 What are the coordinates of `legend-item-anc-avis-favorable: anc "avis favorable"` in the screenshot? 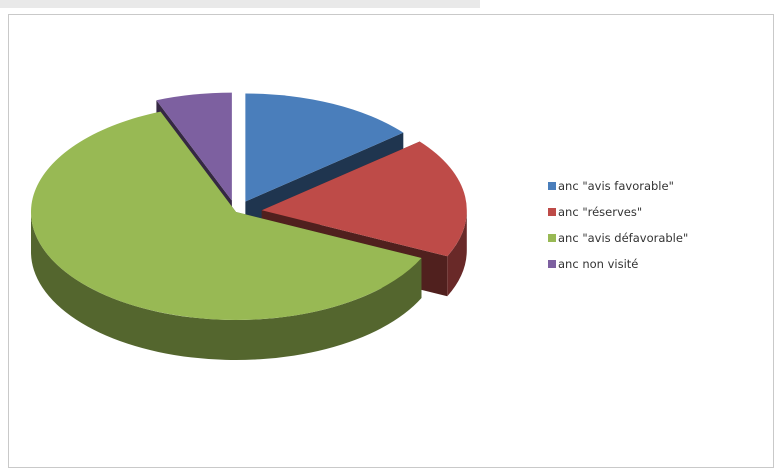 It's located at (618, 186).